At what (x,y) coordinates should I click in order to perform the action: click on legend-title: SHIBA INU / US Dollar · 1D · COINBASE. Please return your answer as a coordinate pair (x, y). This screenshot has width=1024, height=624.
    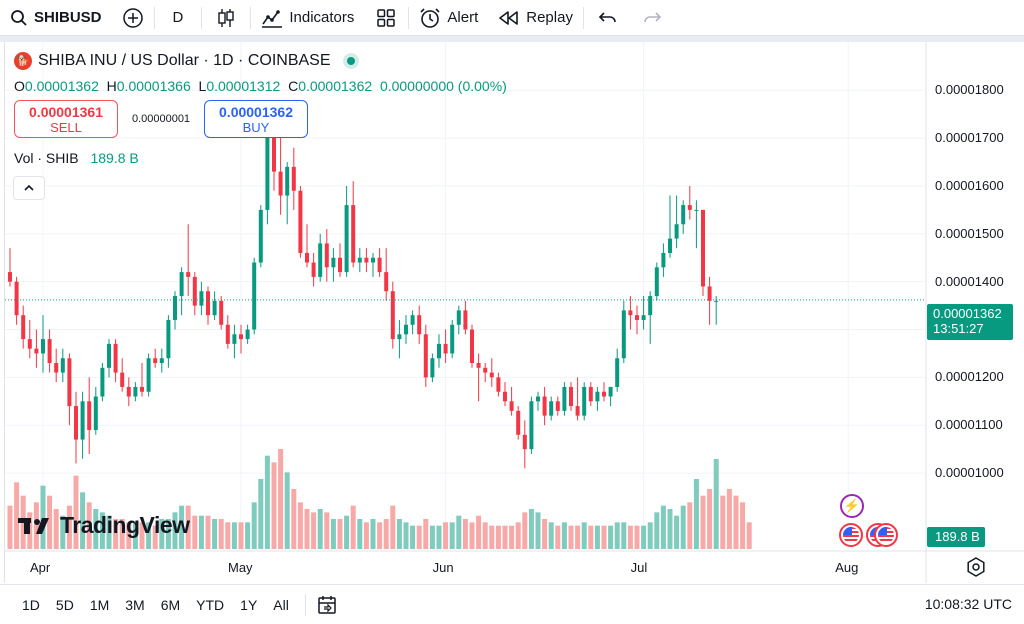
    Looking at the image, I should click on (184, 60).